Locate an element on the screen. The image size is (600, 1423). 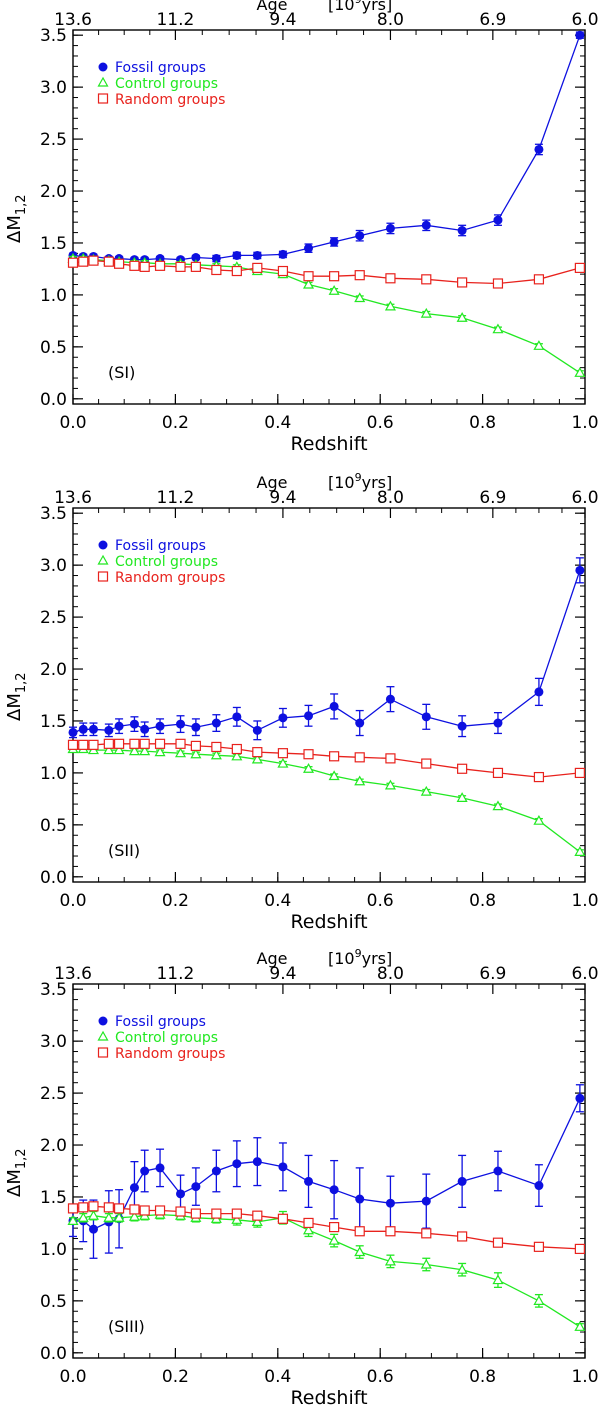
panel-label: (SIII) is located at coordinates (126, 1326).